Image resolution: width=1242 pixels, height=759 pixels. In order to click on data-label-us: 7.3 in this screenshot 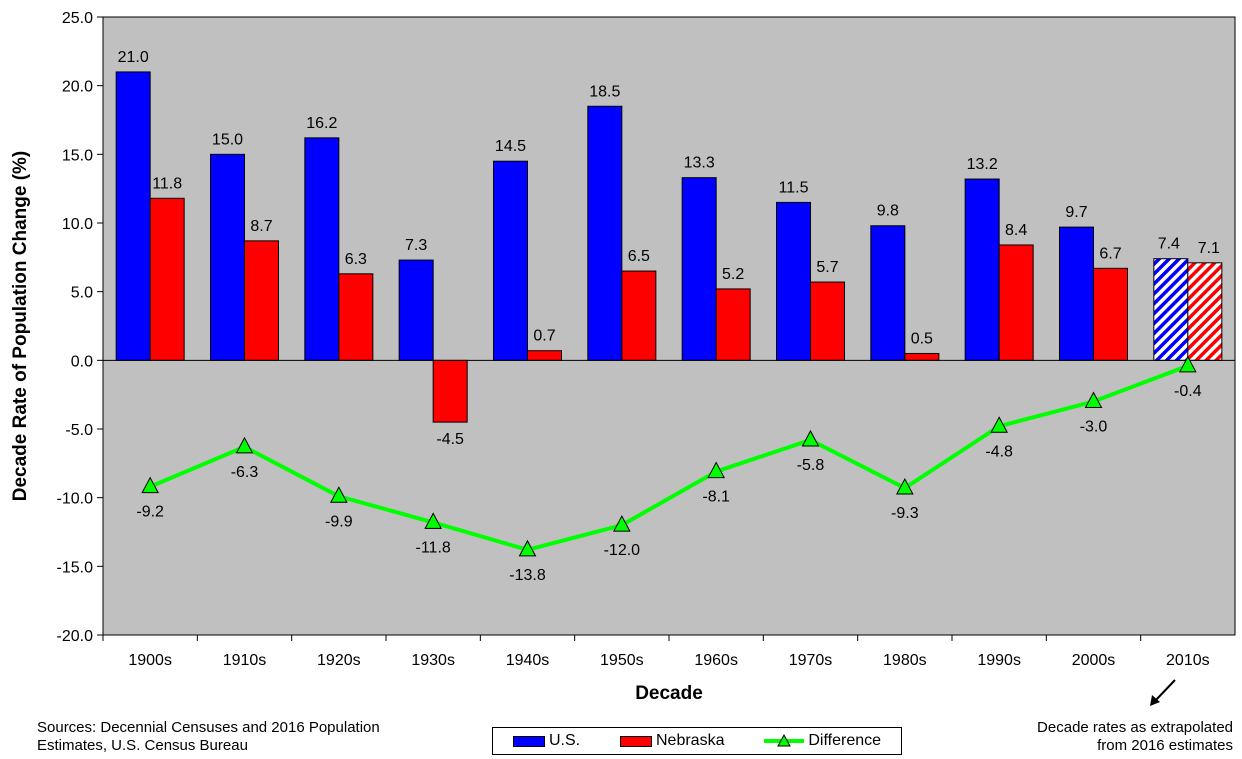, I will do `click(416, 245)`.